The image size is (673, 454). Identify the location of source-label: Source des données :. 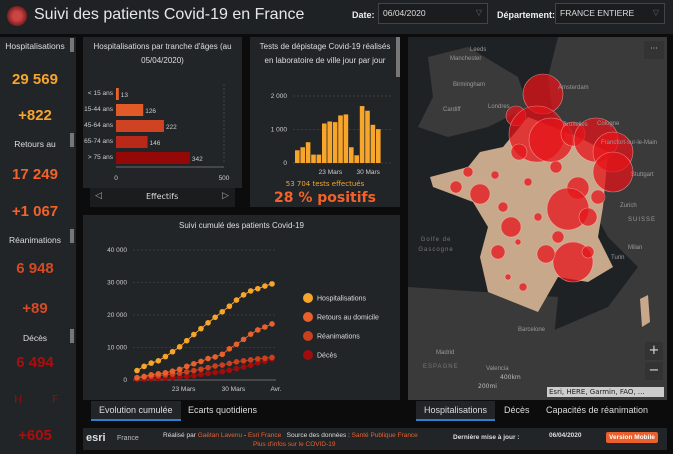
(318, 435).